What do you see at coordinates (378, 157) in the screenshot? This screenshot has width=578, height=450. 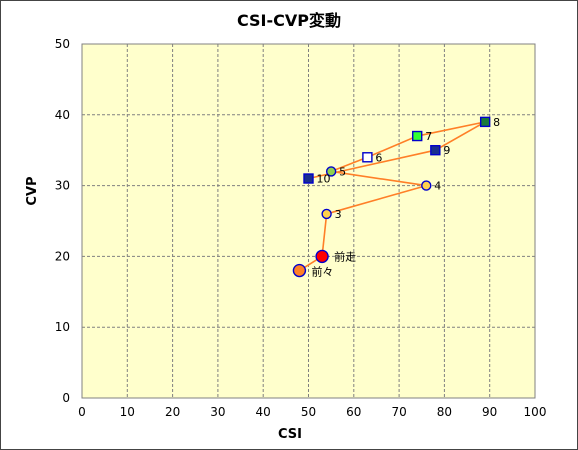 I see `point-label: 6` at bounding box center [378, 157].